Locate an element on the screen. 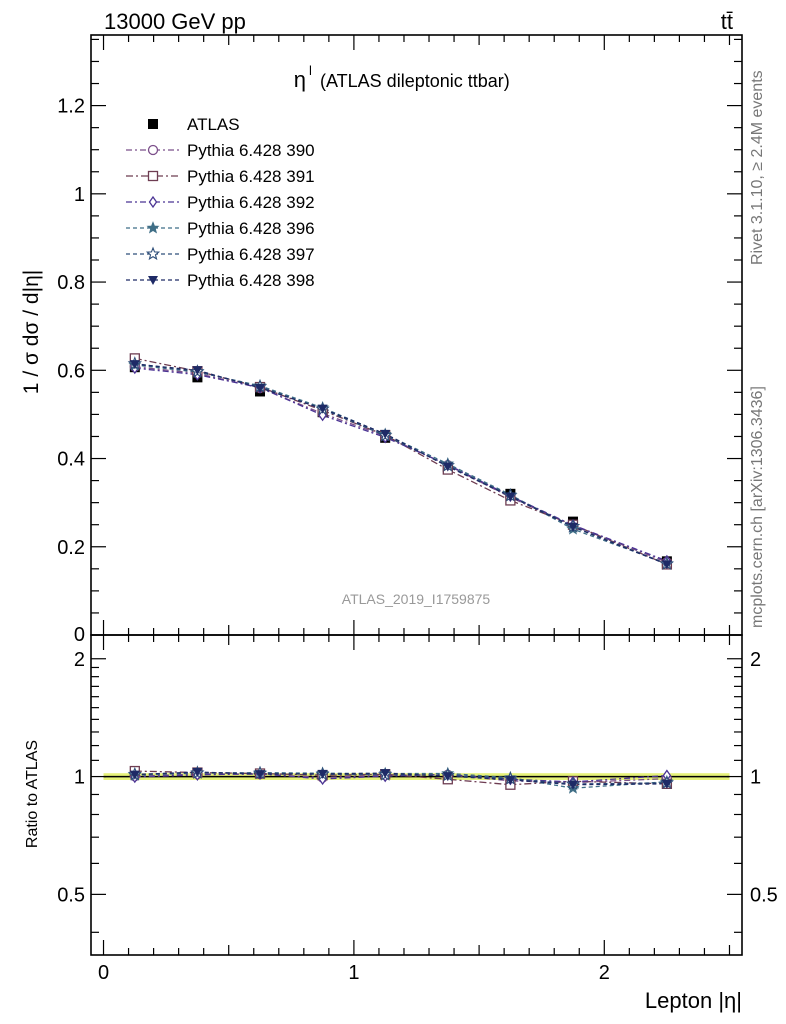 Image resolution: width=786 pixels, height=1024 pixels. y-tick-label: 0.4 is located at coordinates (71, 460).